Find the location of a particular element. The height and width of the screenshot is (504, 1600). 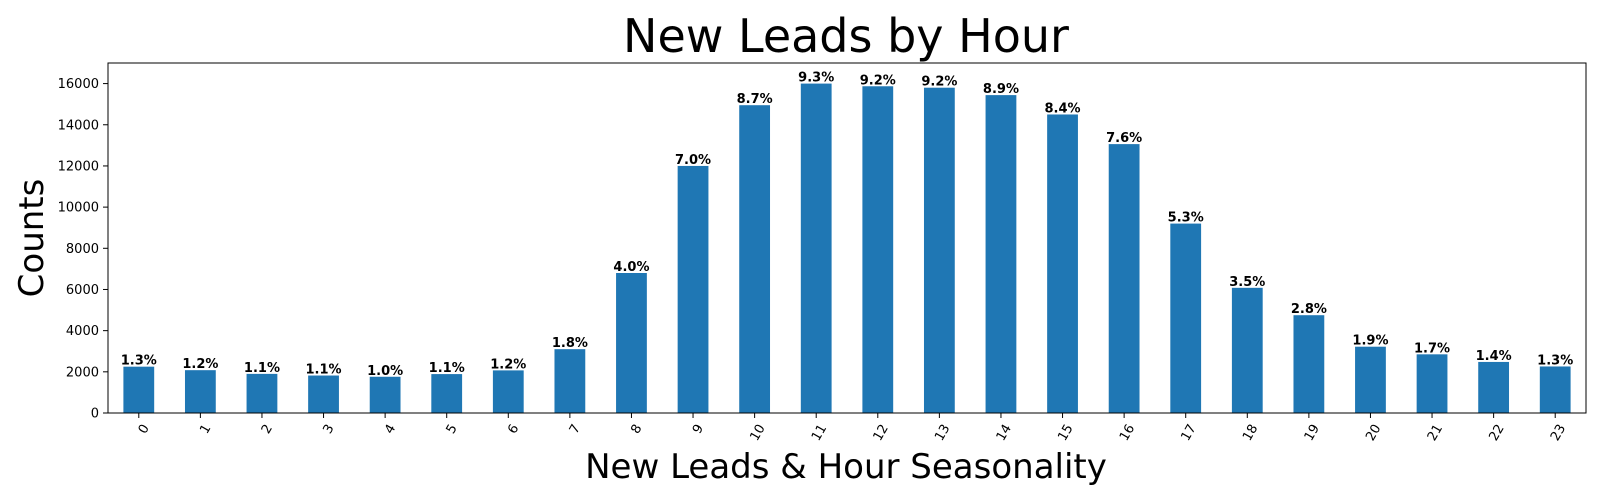

x-tick-label: 20 is located at coordinates (1373, 433).